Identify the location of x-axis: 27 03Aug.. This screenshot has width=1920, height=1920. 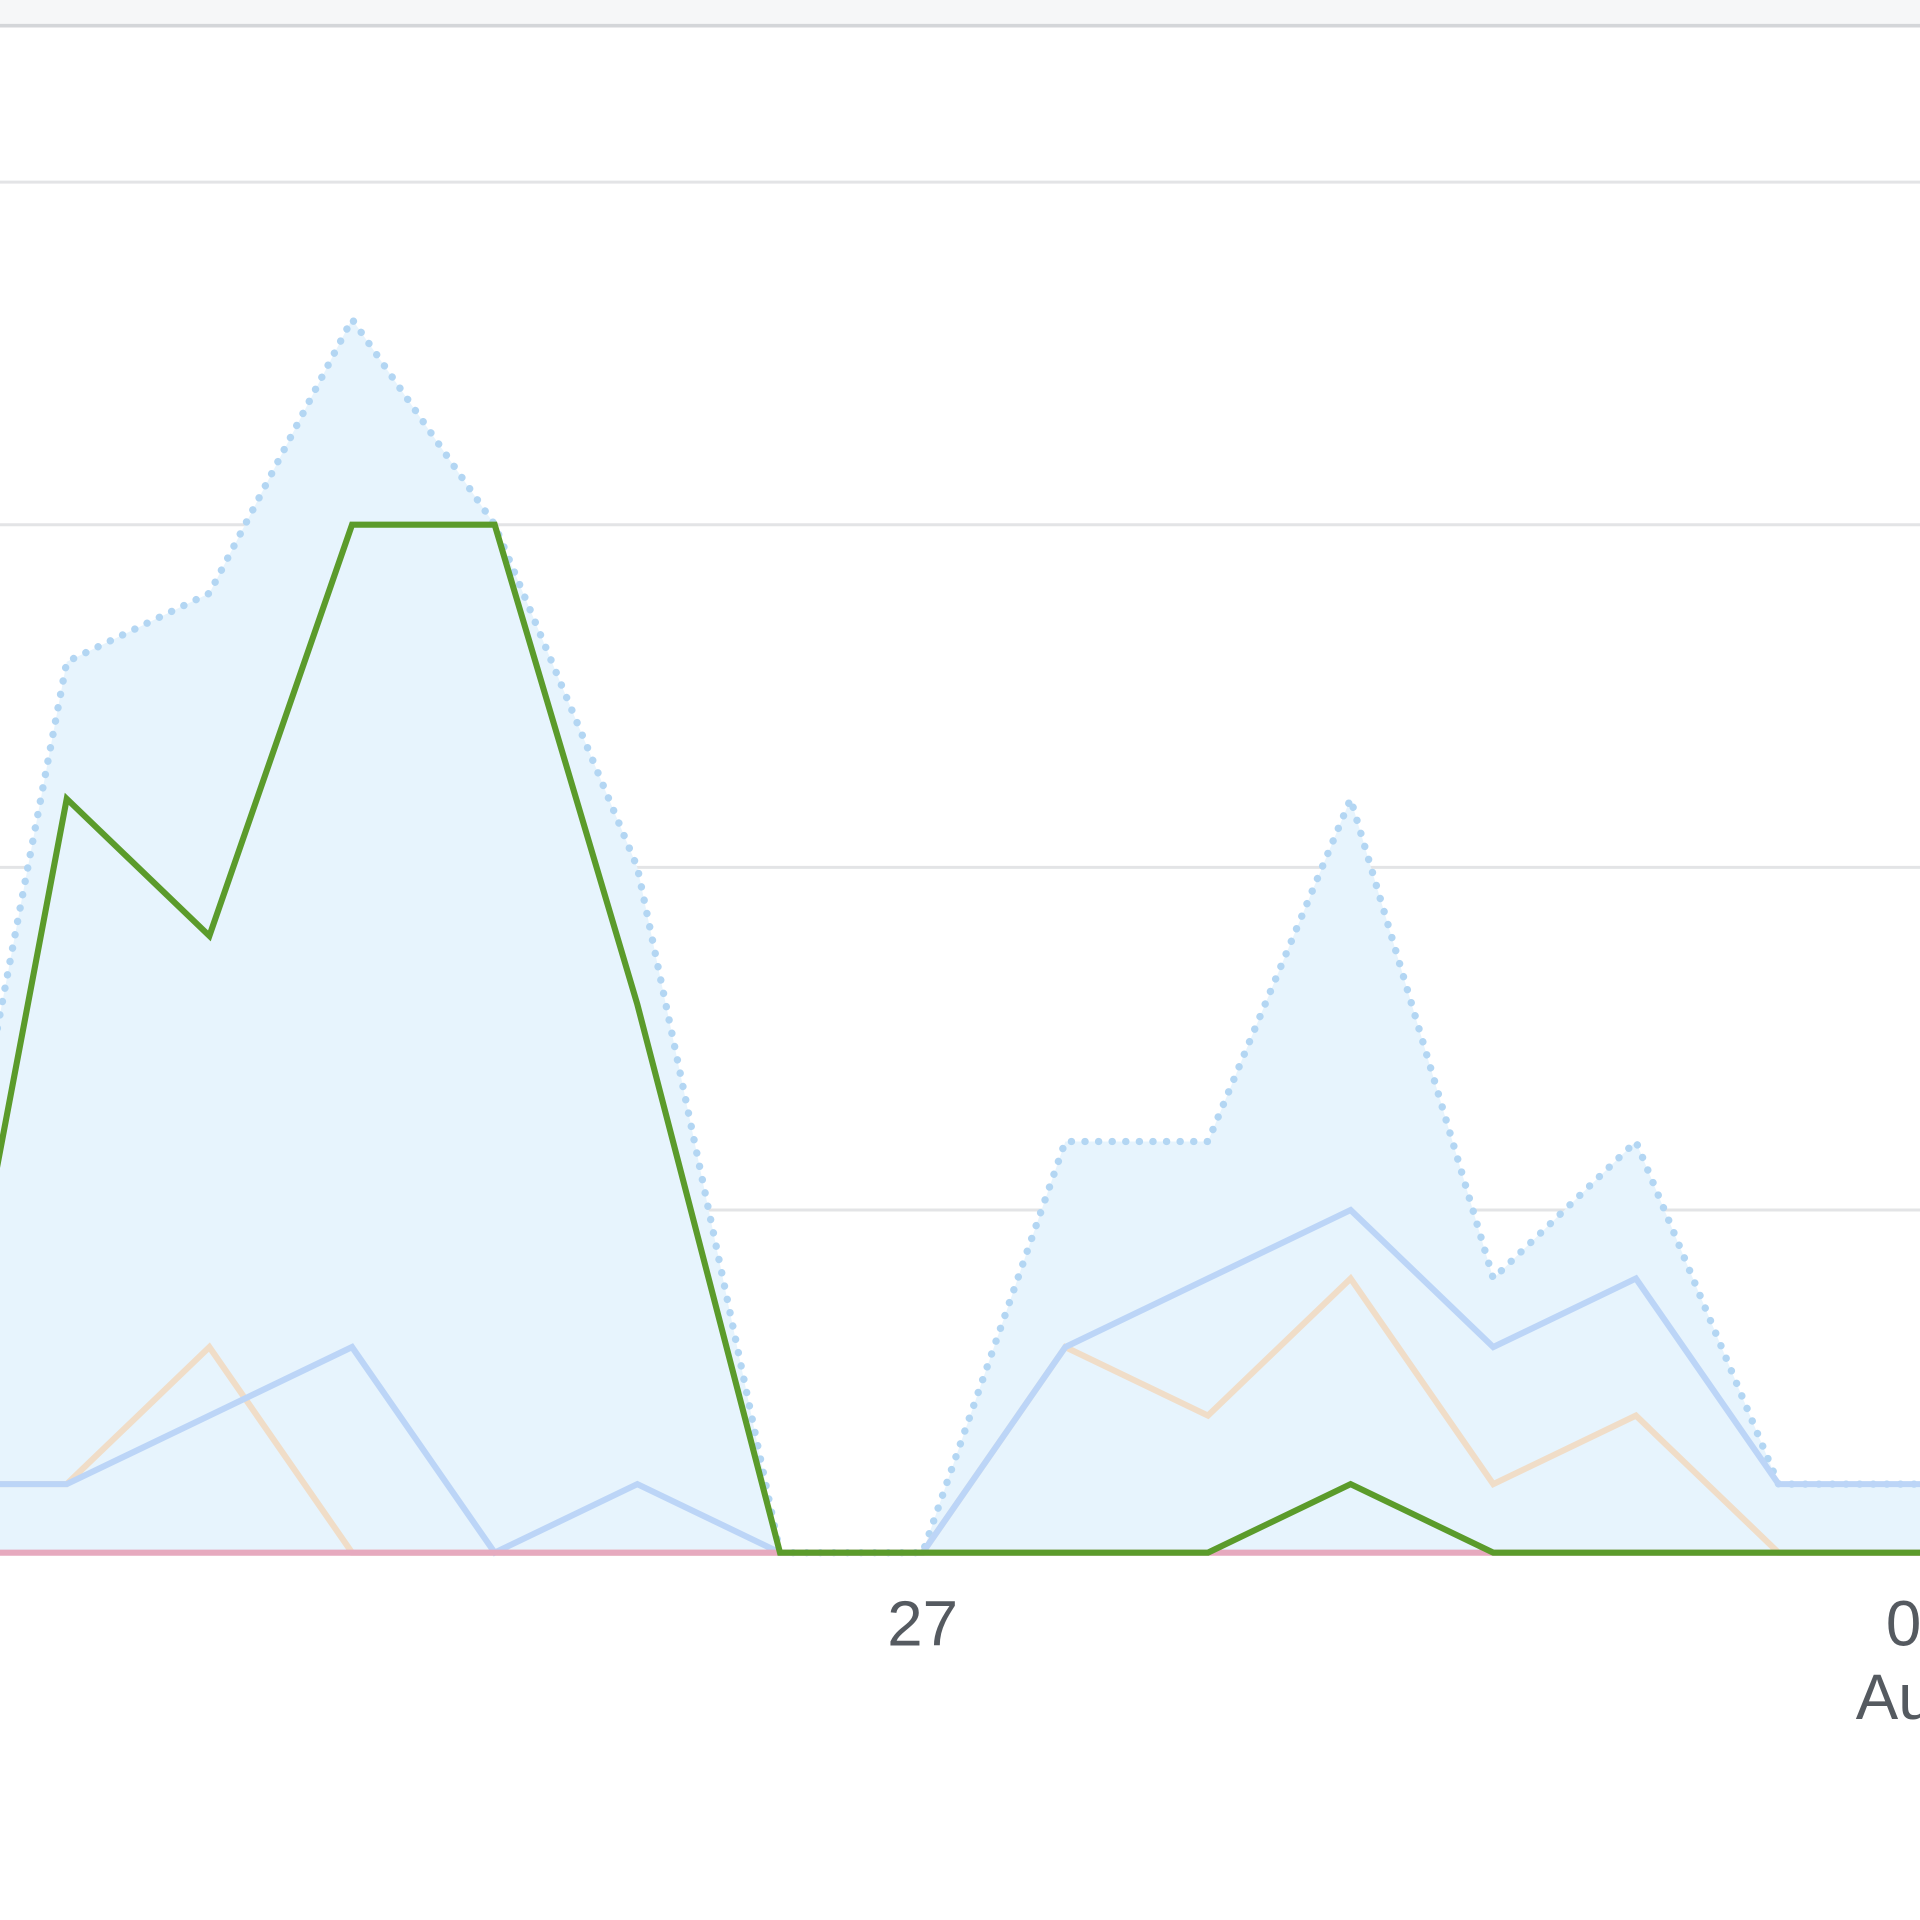
(1403, 1660).